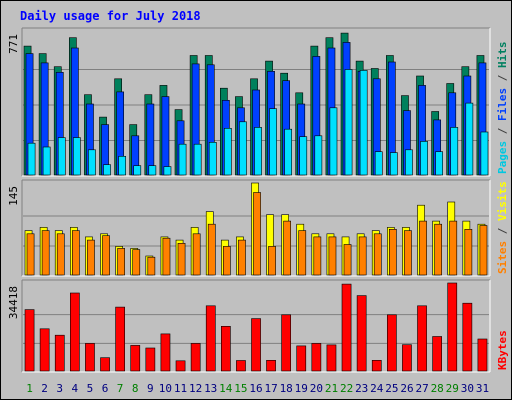 The height and width of the screenshot is (400, 512). What do you see at coordinates (502, 108) in the screenshot?
I see `panel-legend: Pages / Files / Hits` at bounding box center [502, 108].